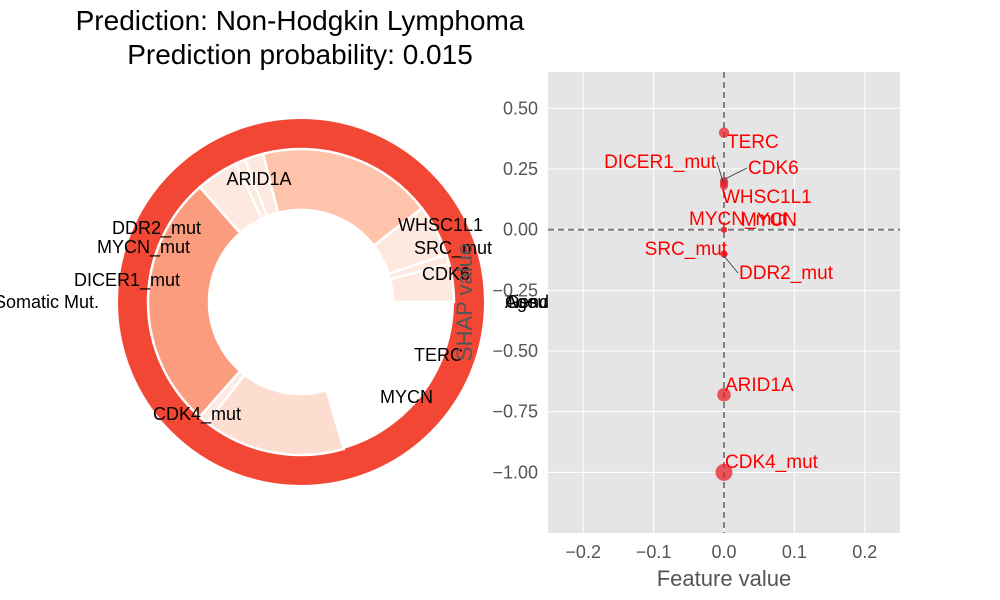 Image resolution: width=1000 pixels, height=600 pixels. Describe the element at coordinates (440, 225) in the screenshot. I see `inner-label-whsc1l1: WHSC1L1` at that location.